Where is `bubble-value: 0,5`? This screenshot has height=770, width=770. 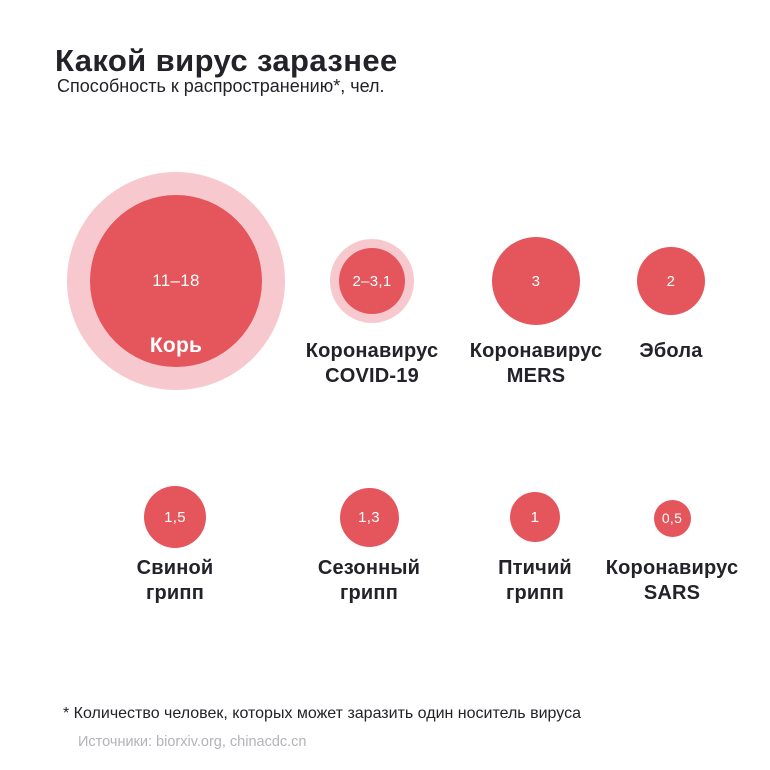
bubble-value: 0,5 is located at coordinates (672, 518).